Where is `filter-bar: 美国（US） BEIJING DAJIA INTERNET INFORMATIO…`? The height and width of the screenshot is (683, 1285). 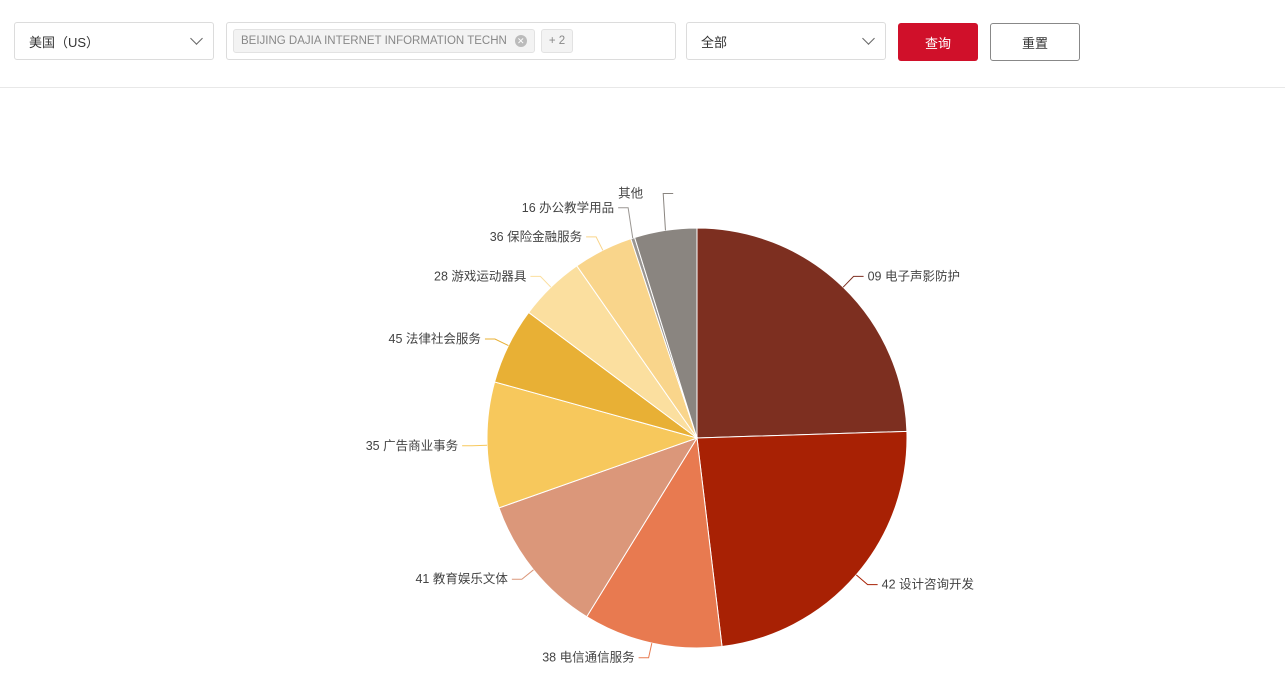 filter-bar: 美国（US） BEIJING DAJIA INTERNET INFORMATIO… is located at coordinates (642, 44).